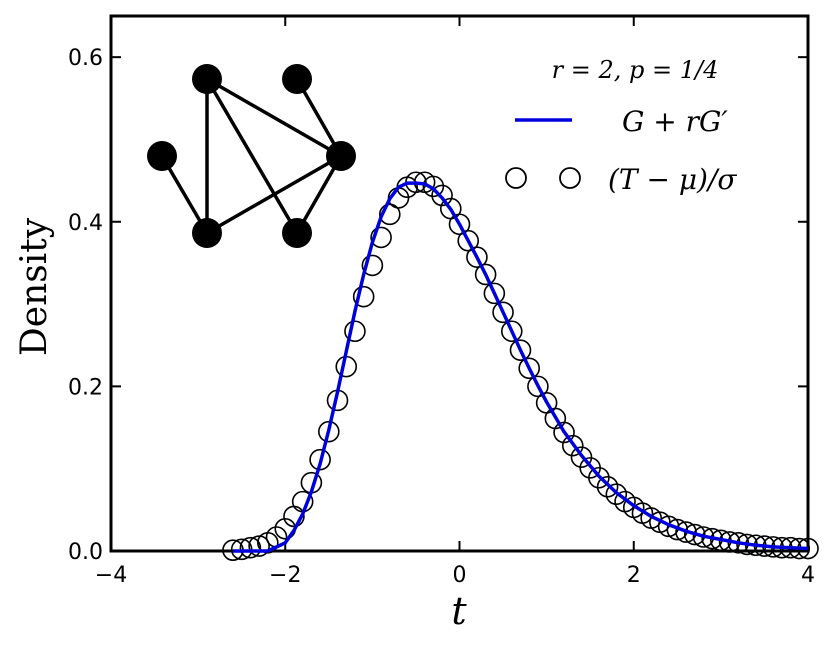 This screenshot has height=650, width=831. I want to click on y-axis-title: Density, so click(34, 286).